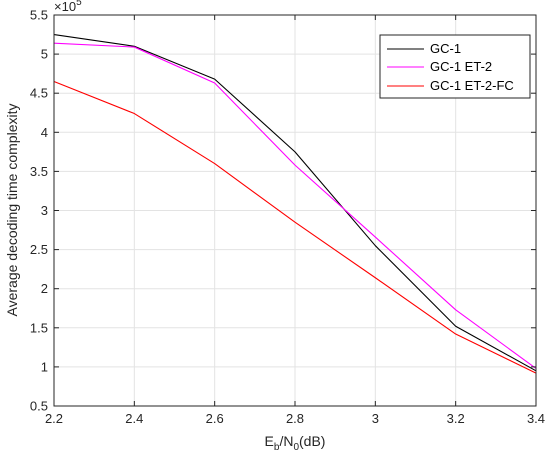 The height and width of the screenshot is (462, 550). I want to click on x-tick-label: 3.2, so click(456, 418).